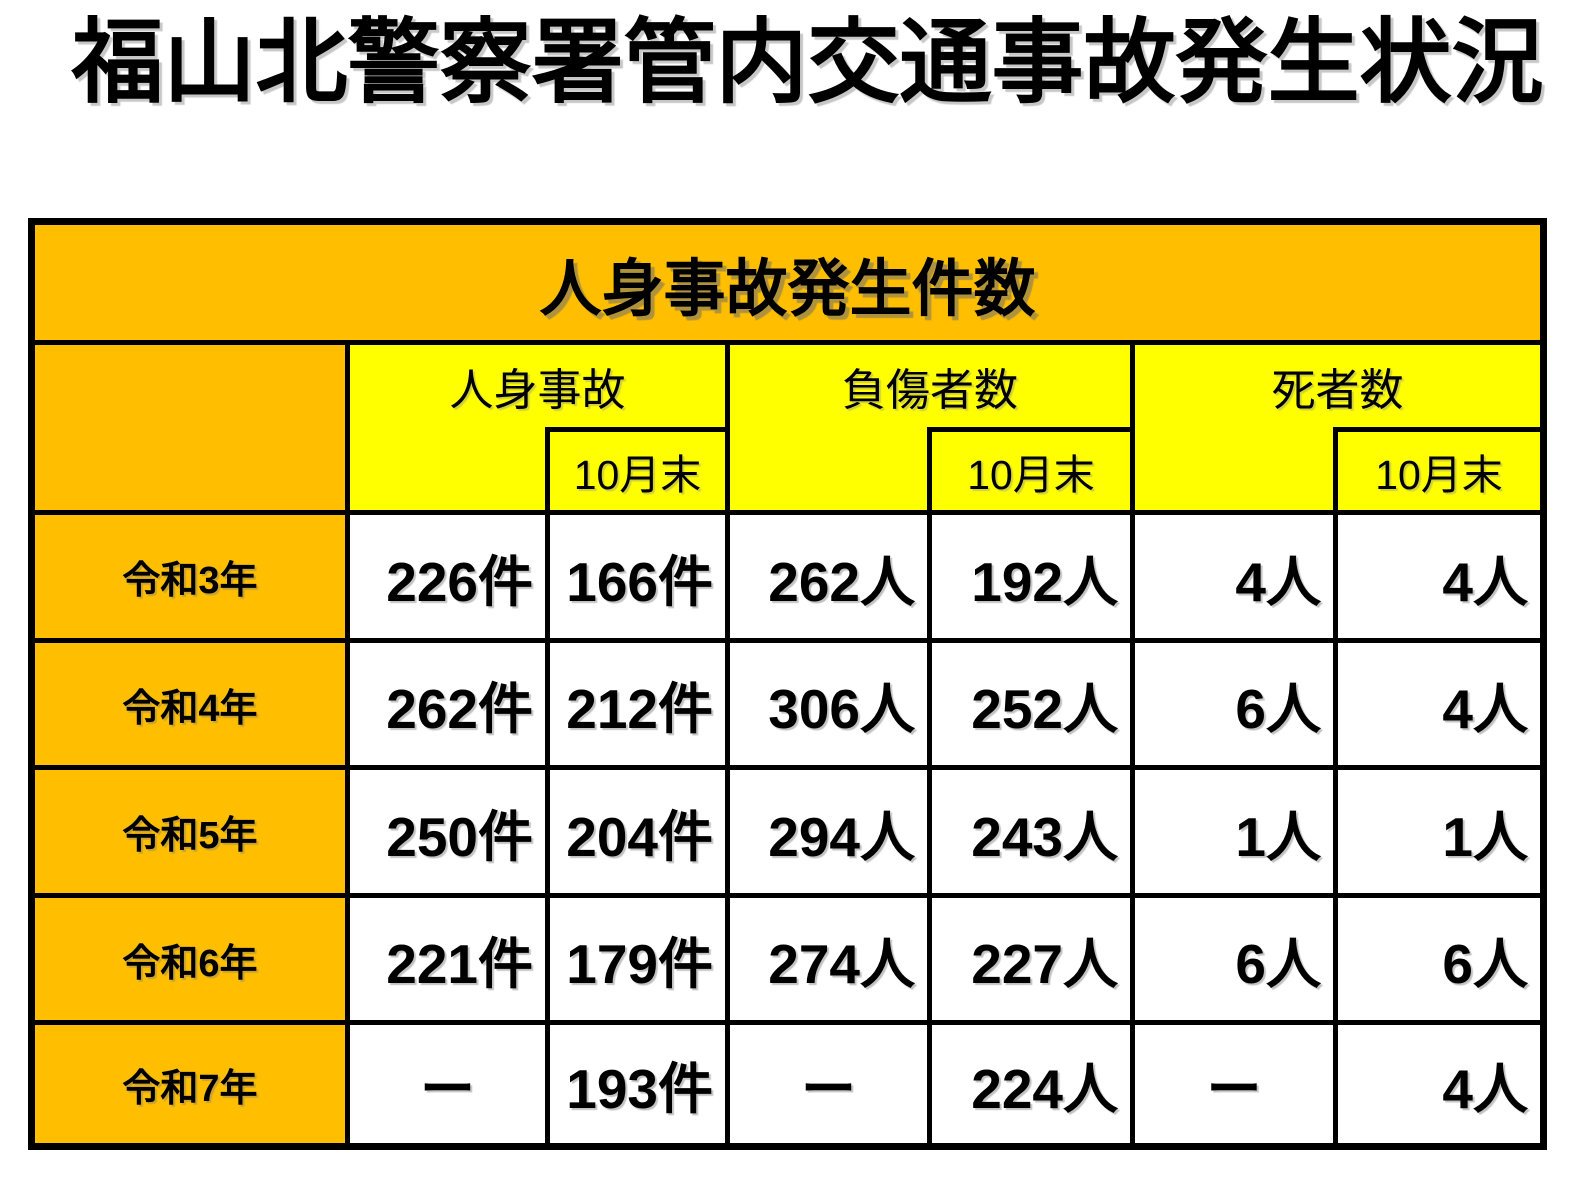 This screenshot has width=1575, height=1184. What do you see at coordinates (1337, 391) in the screenshot?
I see `column-group-label: 死者数` at bounding box center [1337, 391].